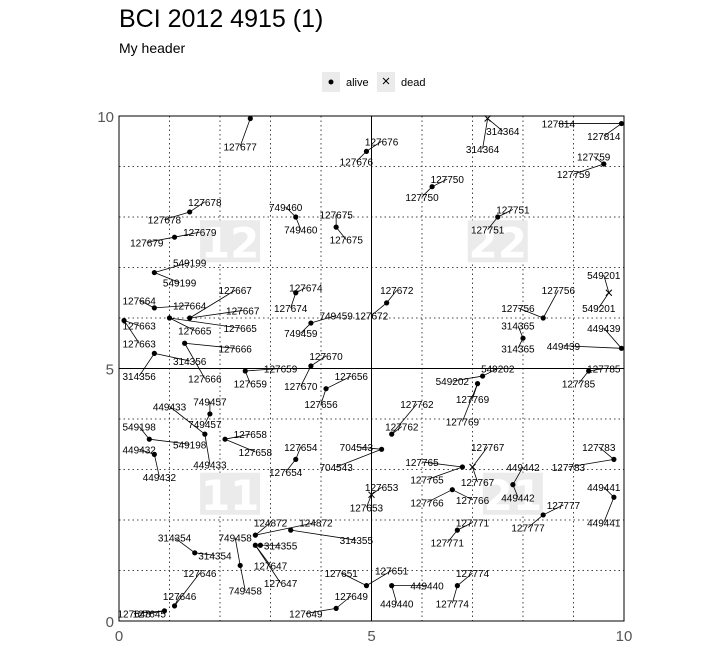 Image resolution: width=720 pixels, height=648 pixels. I want to click on tree-tag-label: 314365, so click(518, 349).